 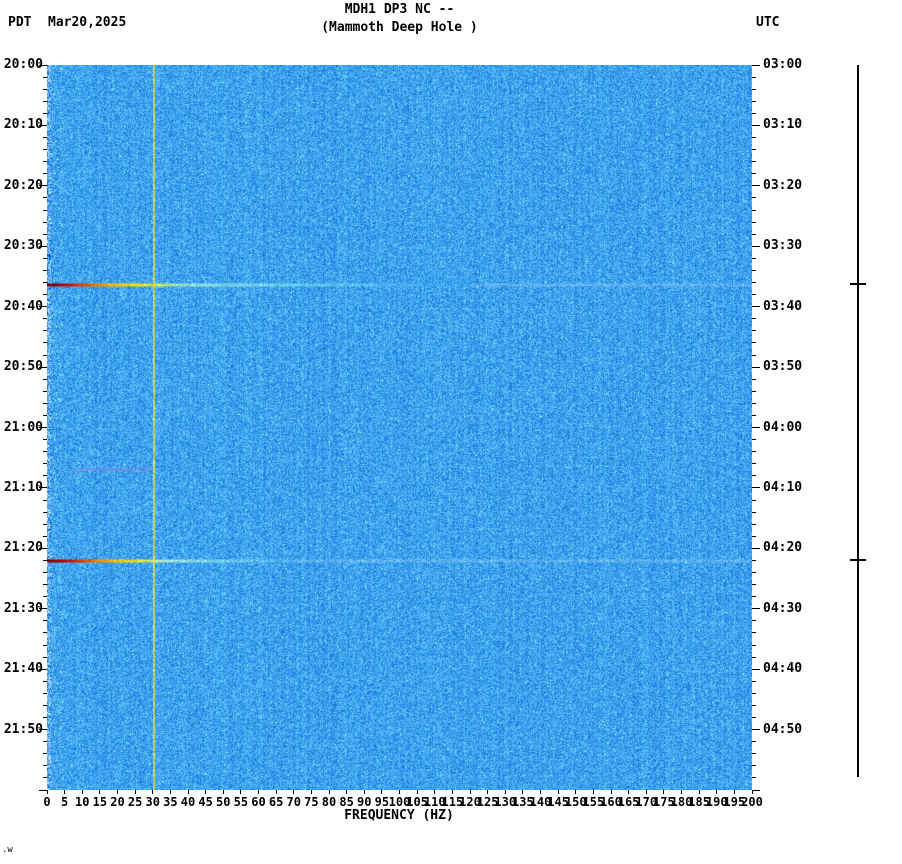 What do you see at coordinates (117, 802) in the screenshot?
I see `freq-tick-label: 20` at bounding box center [117, 802].